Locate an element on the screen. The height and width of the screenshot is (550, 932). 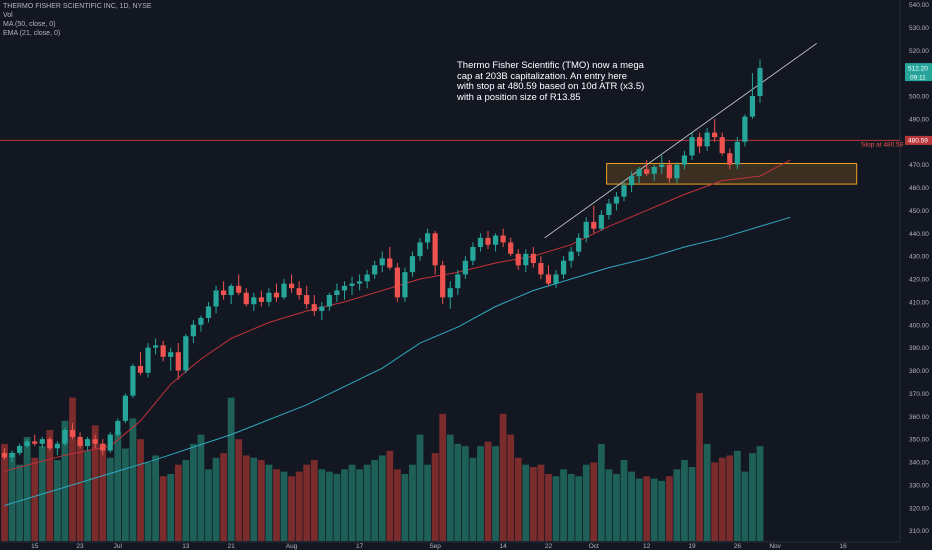
time-tick-label: 17 is located at coordinates (360, 546).